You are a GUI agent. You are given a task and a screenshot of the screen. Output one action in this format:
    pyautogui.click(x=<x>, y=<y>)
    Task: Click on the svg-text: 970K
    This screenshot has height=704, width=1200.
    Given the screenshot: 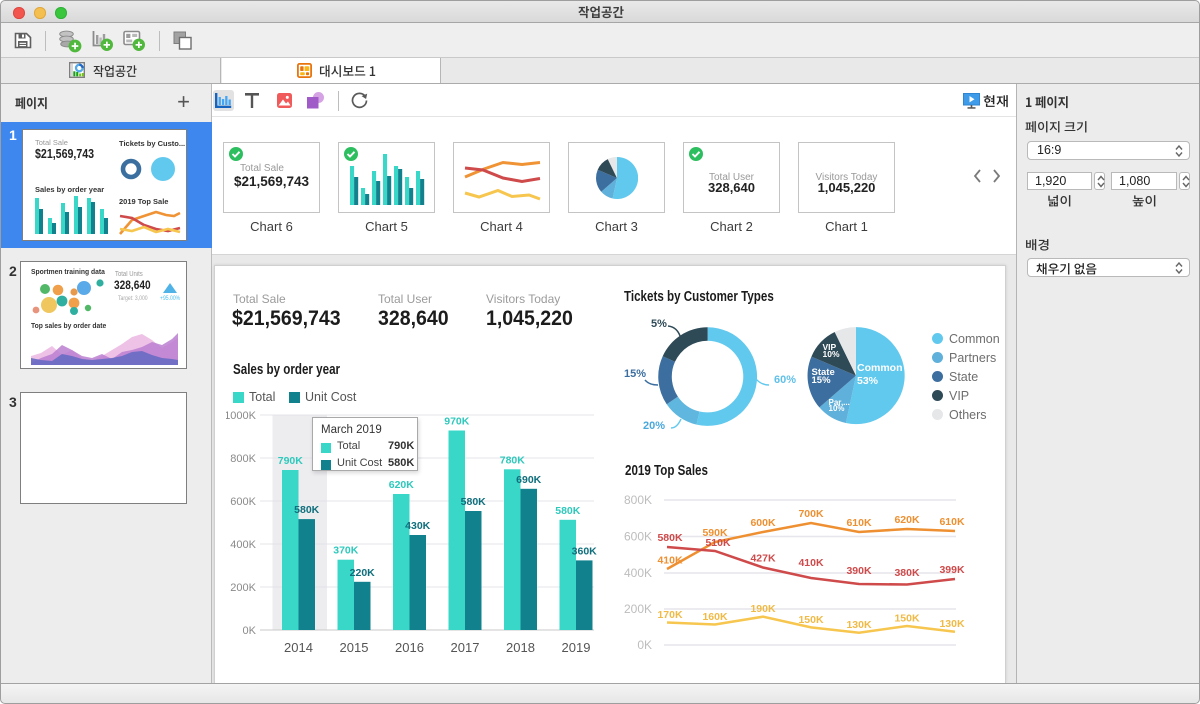 What is the action you would take?
    pyautogui.click(x=457, y=422)
    